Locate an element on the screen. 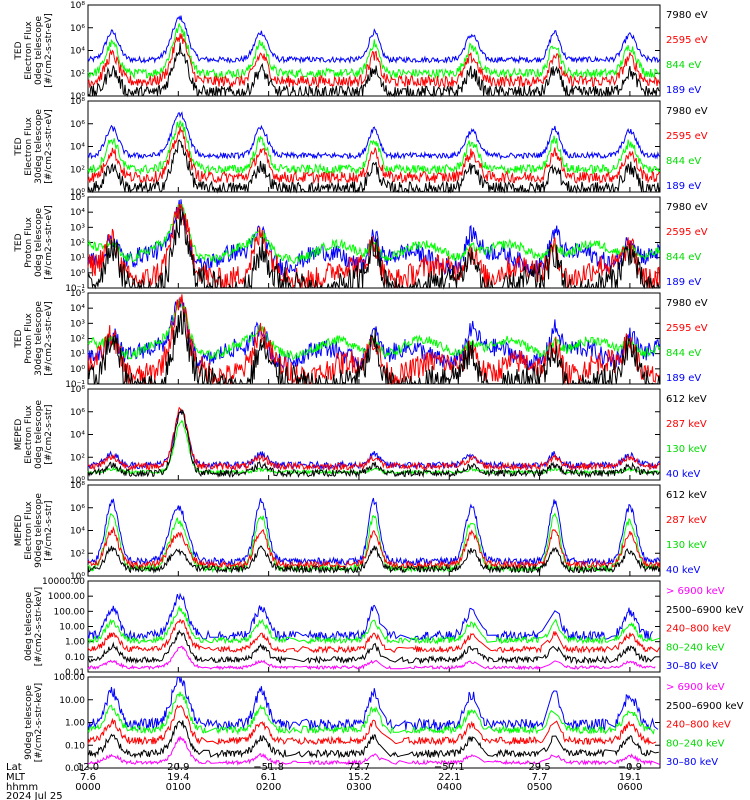 Image resolution: width=750 pixels, height=800 pixels. series-line-189-ev is located at coordinates (374, 40).